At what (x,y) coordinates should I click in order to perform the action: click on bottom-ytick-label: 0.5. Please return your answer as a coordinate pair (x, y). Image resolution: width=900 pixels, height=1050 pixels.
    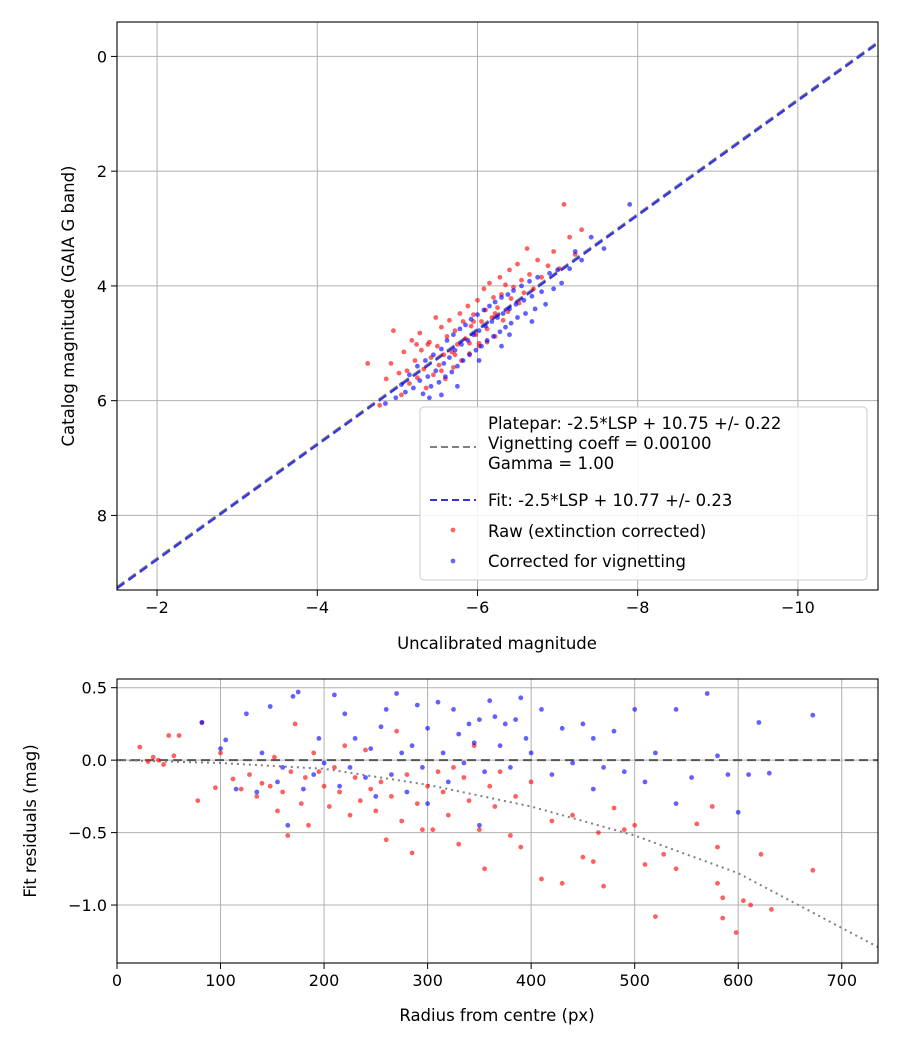
    Looking at the image, I should click on (94, 688).